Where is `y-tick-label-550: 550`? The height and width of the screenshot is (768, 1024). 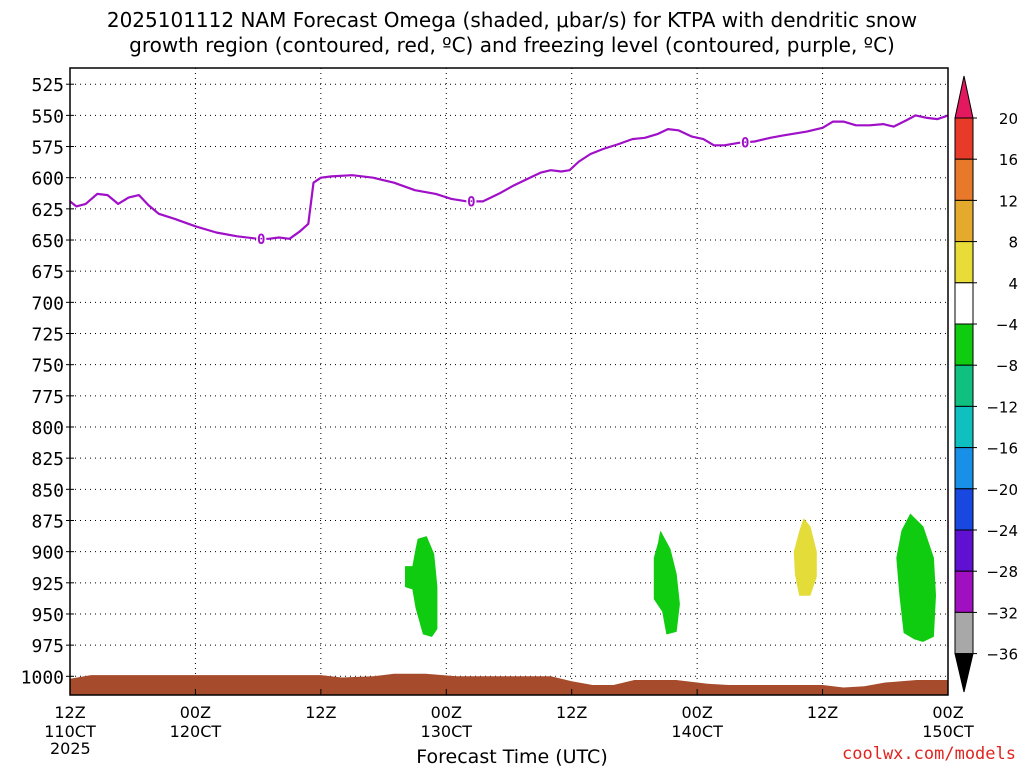
y-tick-label-550: 550 is located at coordinates (47, 116).